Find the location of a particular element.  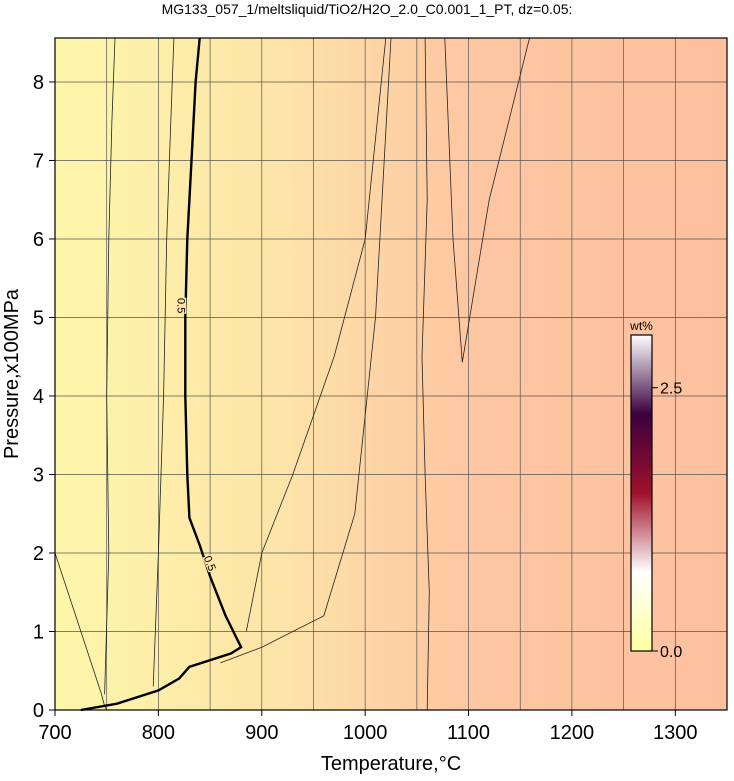

y-tick-label: 2 is located at coordinates (38, 554).